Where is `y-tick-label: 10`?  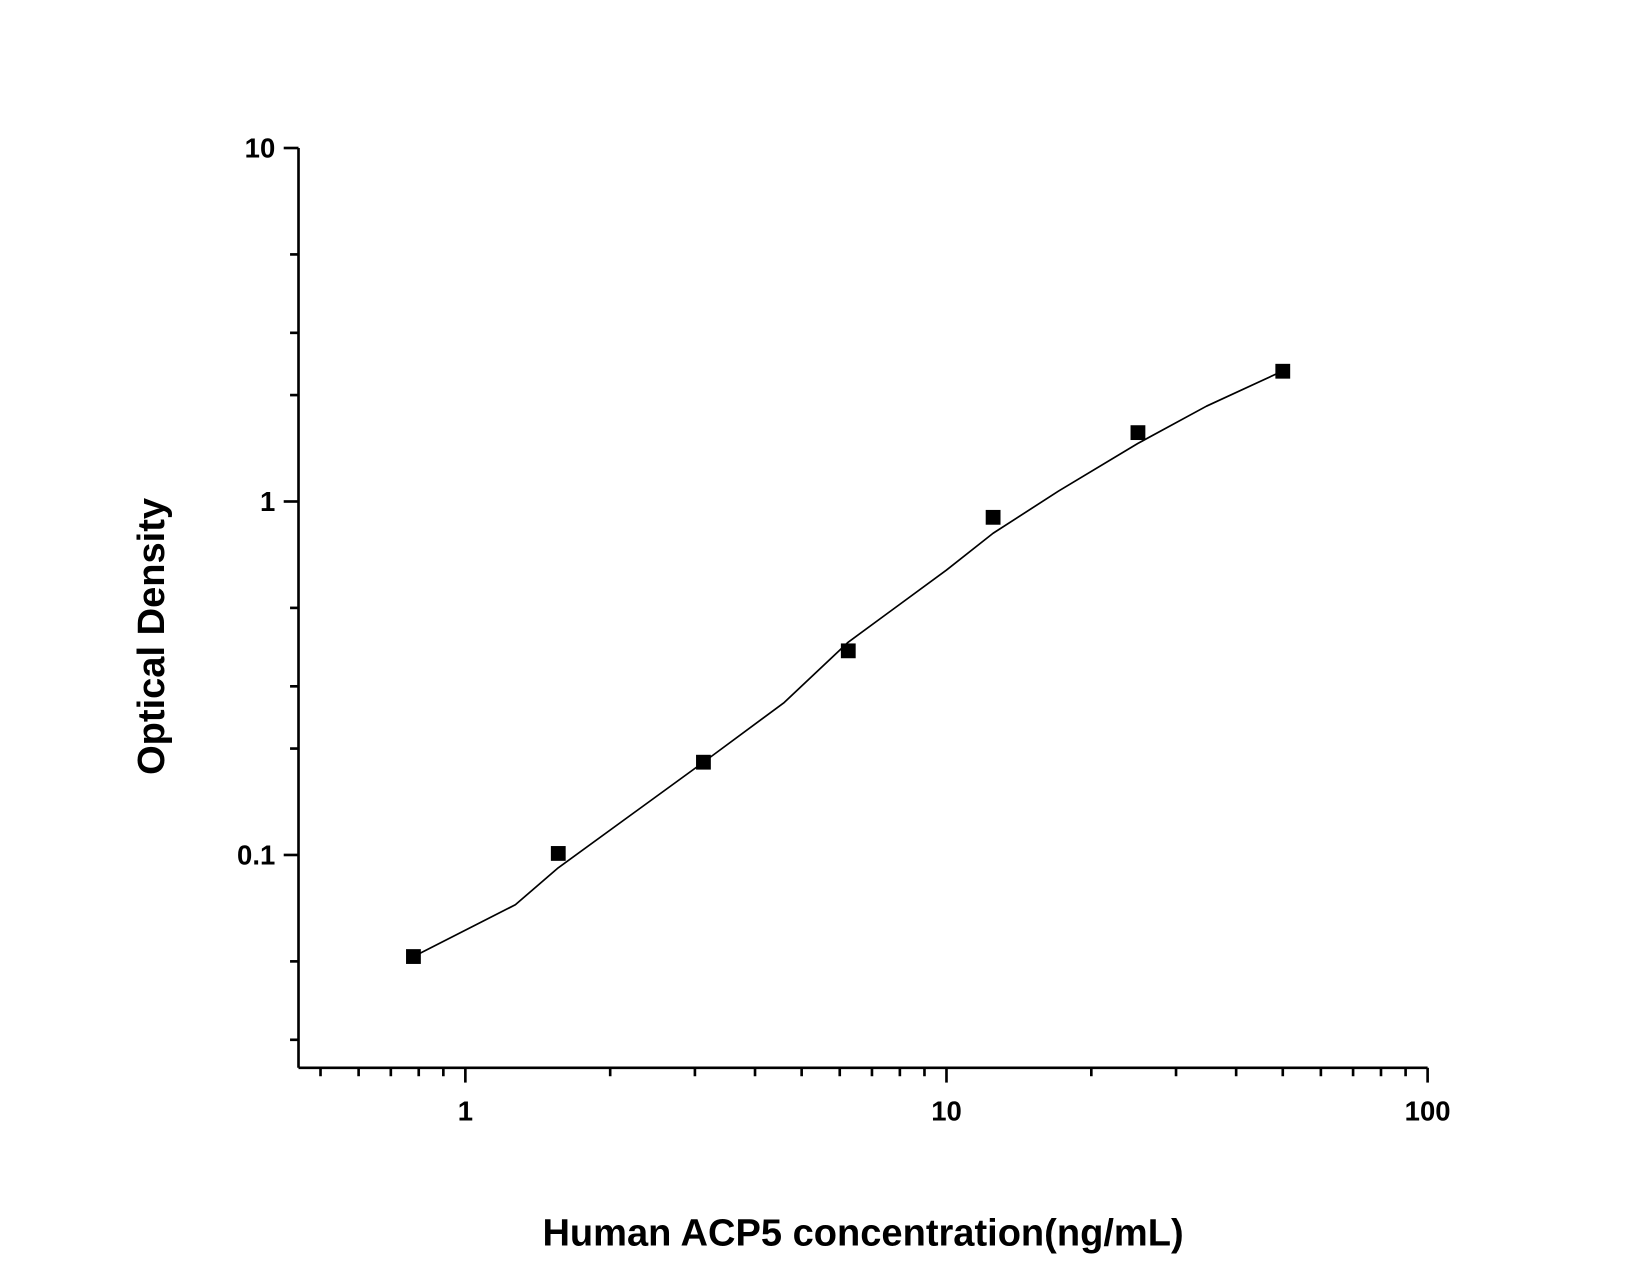
y-tick-label: 10 is located at coordinates (260, 148).